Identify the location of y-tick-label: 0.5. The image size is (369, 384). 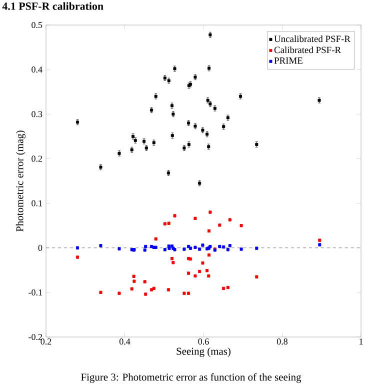
(37, 25).